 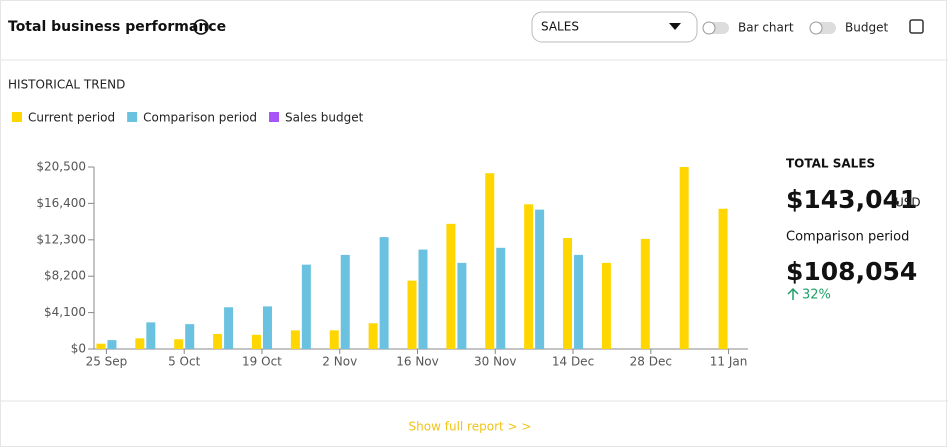 I want to click on y-tick-label: $4,100, so click(x=65, y=312).